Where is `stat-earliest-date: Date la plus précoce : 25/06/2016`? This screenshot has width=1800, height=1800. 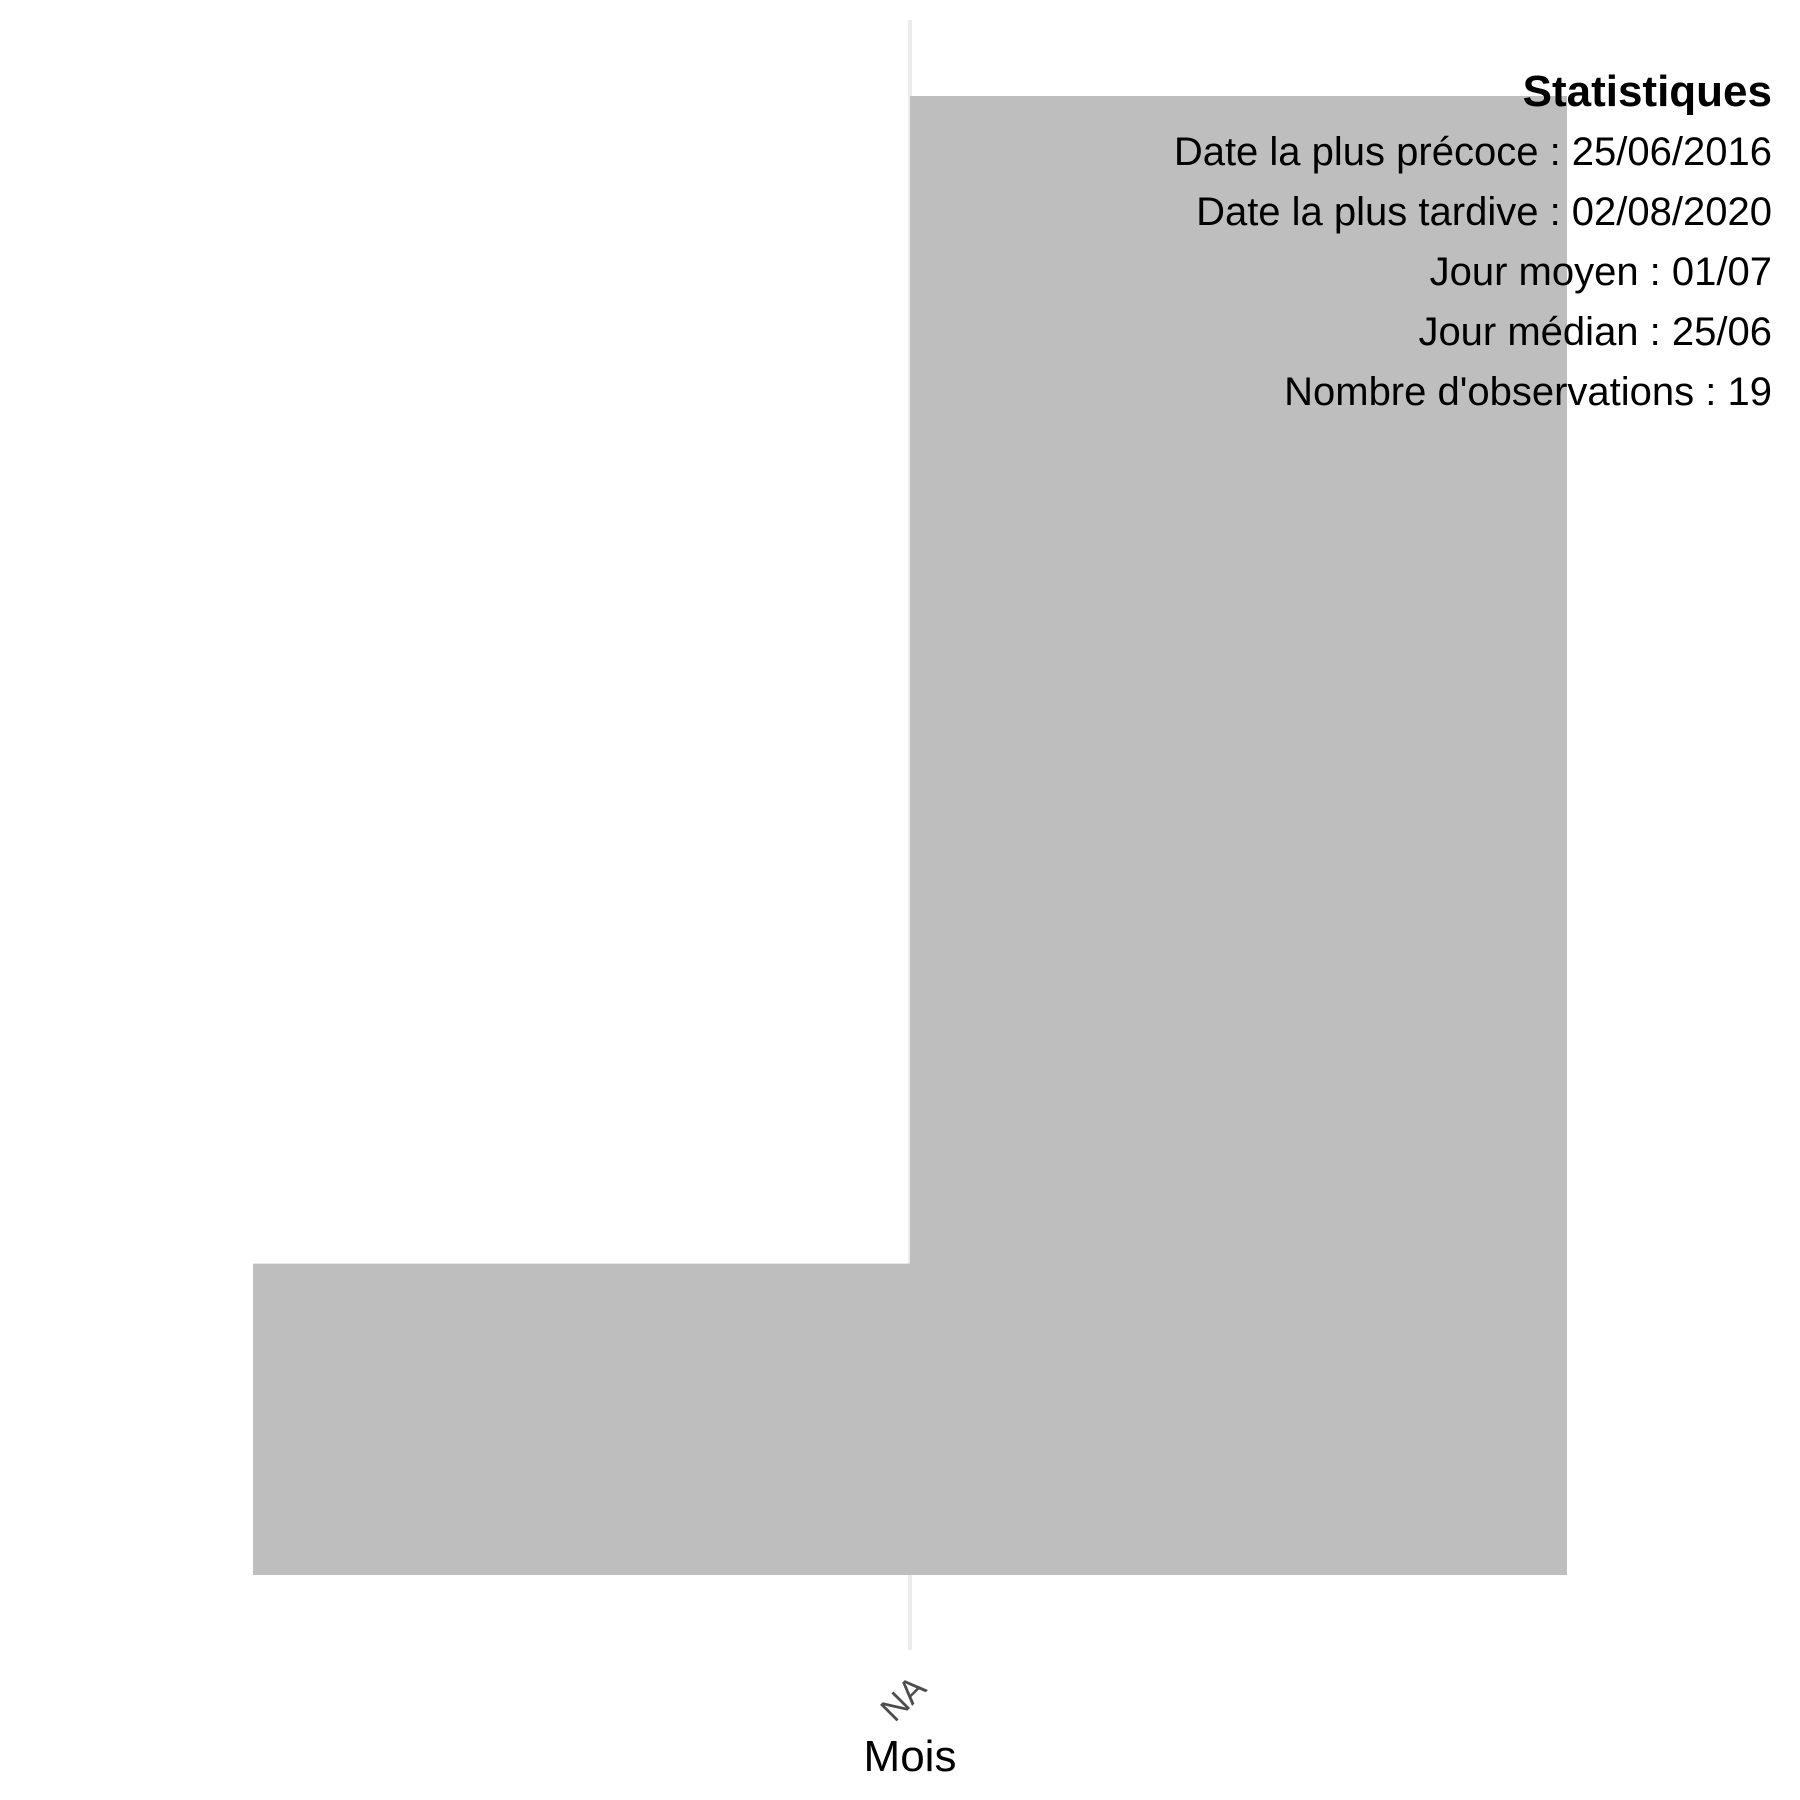
stat-earliest-date: Date la plus précoce : 25/06/2016 is located at coordinates (1472, 152).